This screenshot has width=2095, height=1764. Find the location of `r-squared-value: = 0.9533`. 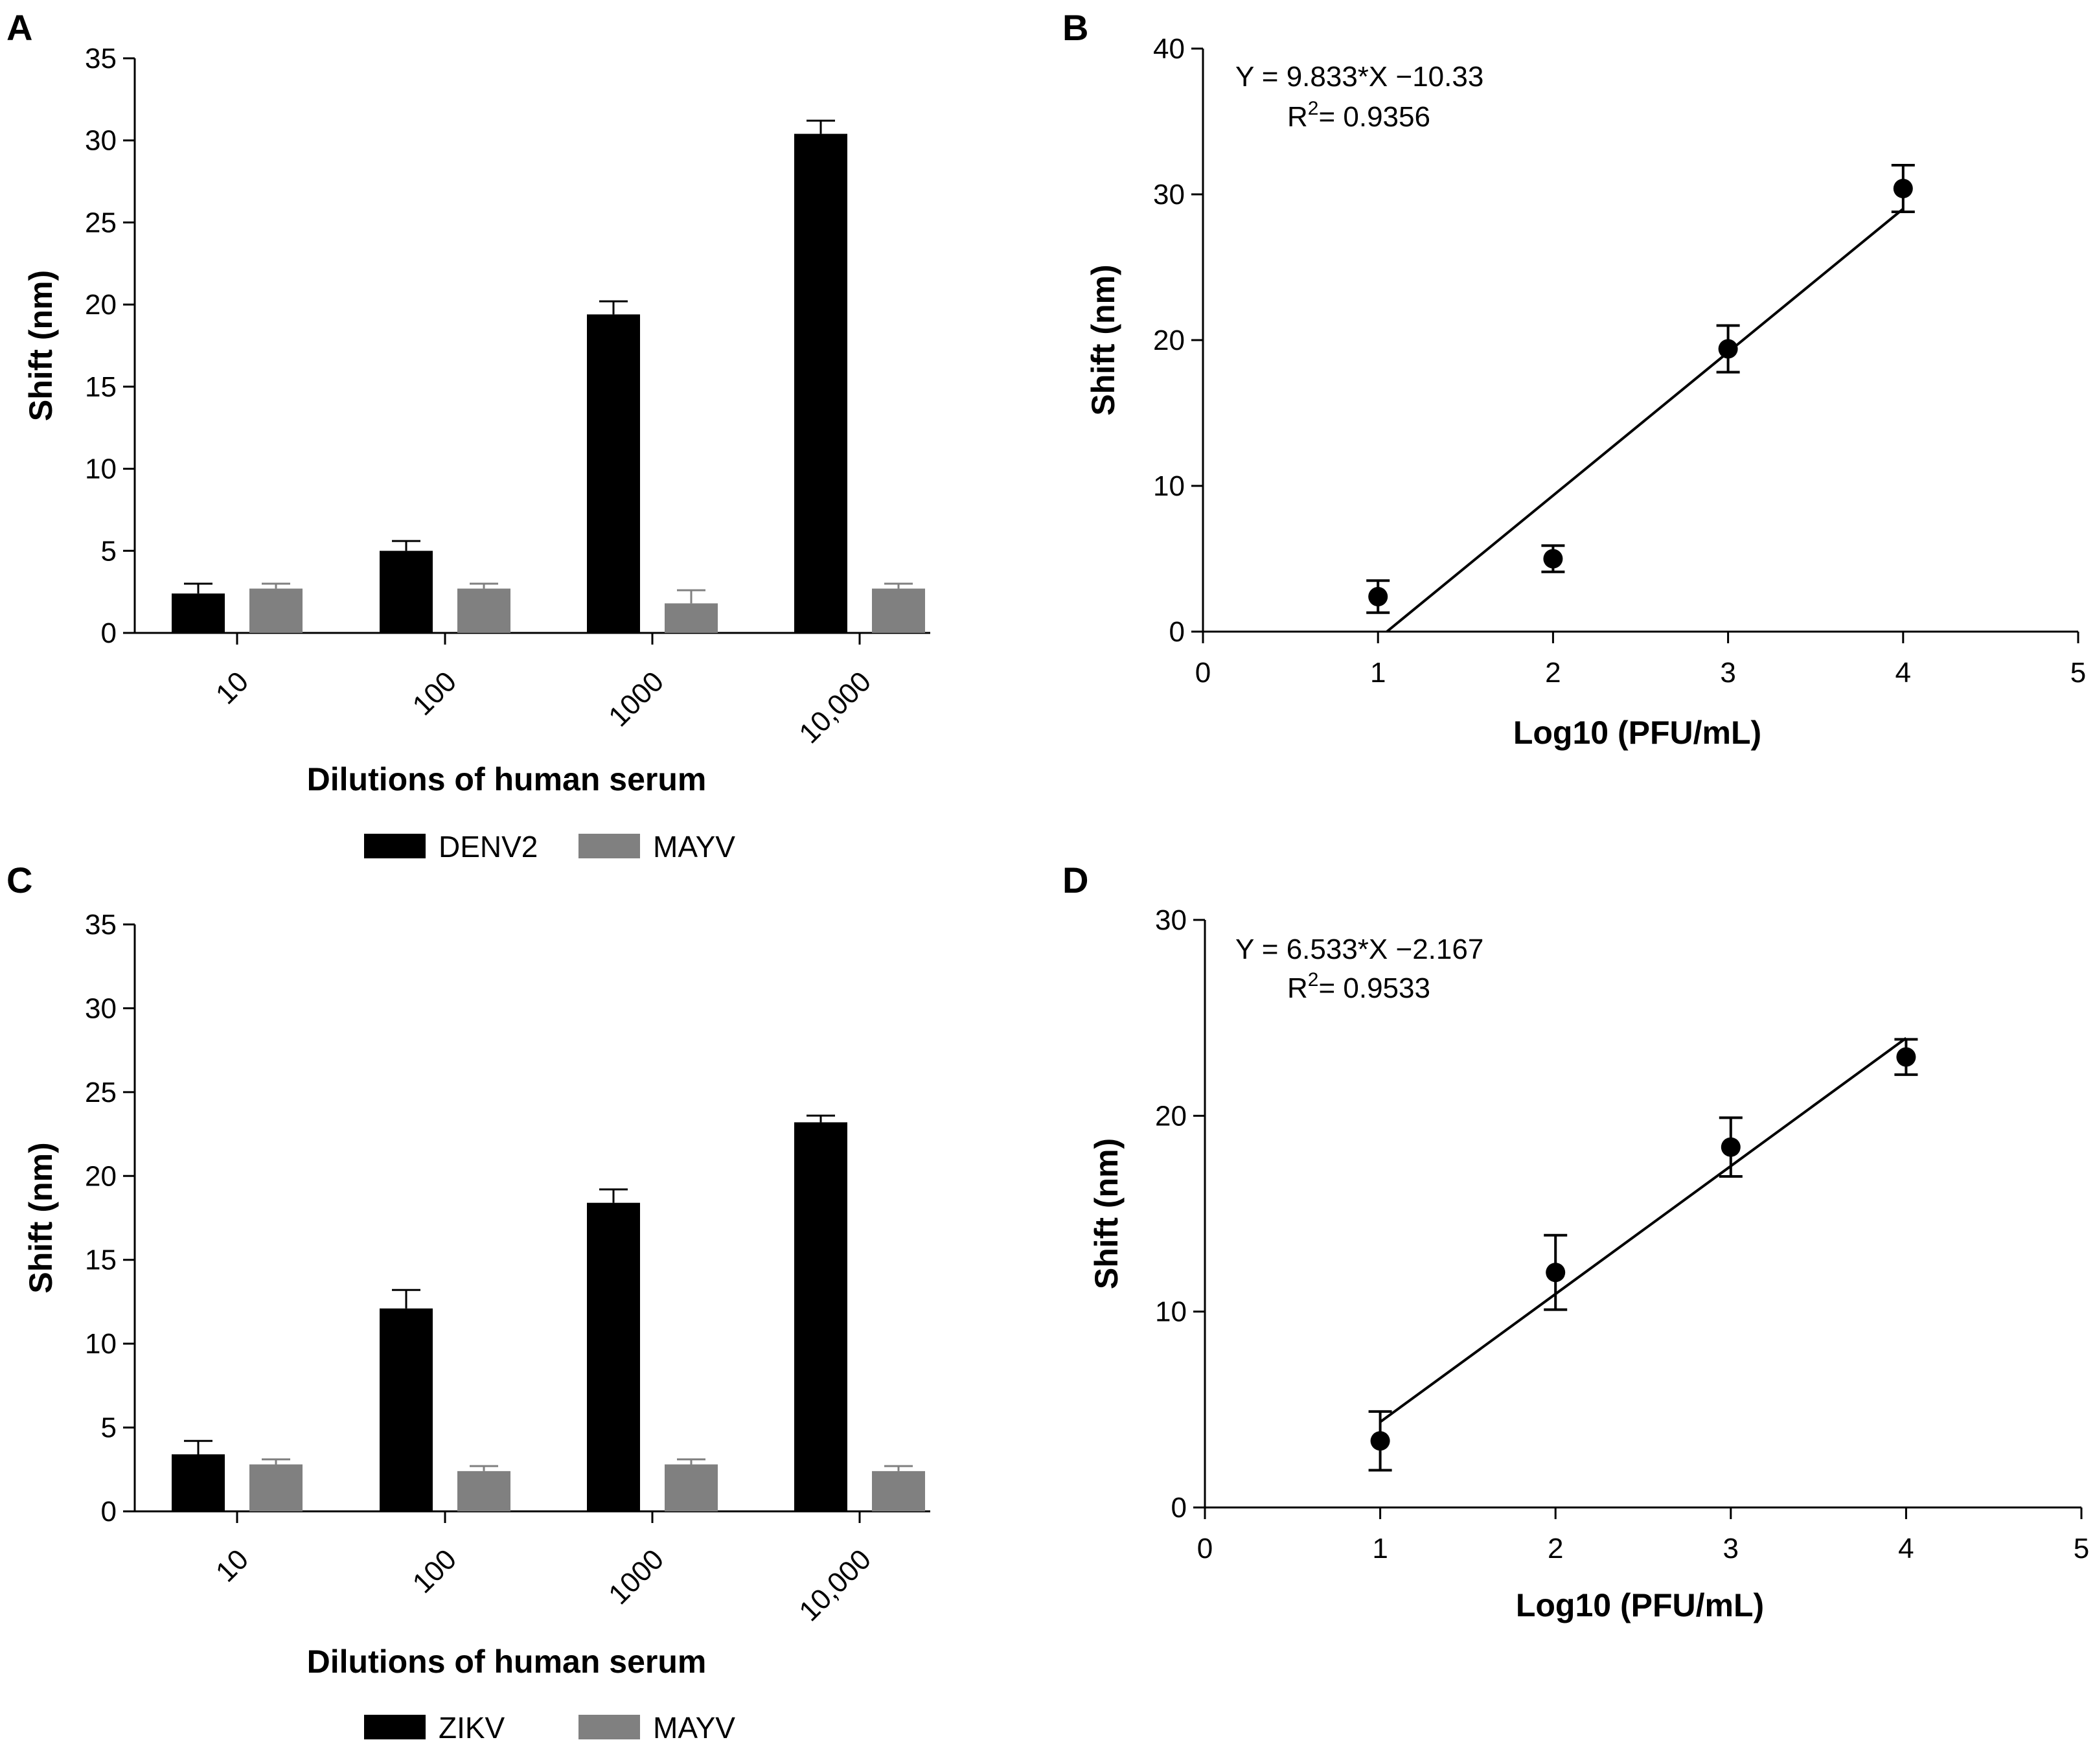

r-squared-value: = 0.9533 is located at coordinates (1374, 988).